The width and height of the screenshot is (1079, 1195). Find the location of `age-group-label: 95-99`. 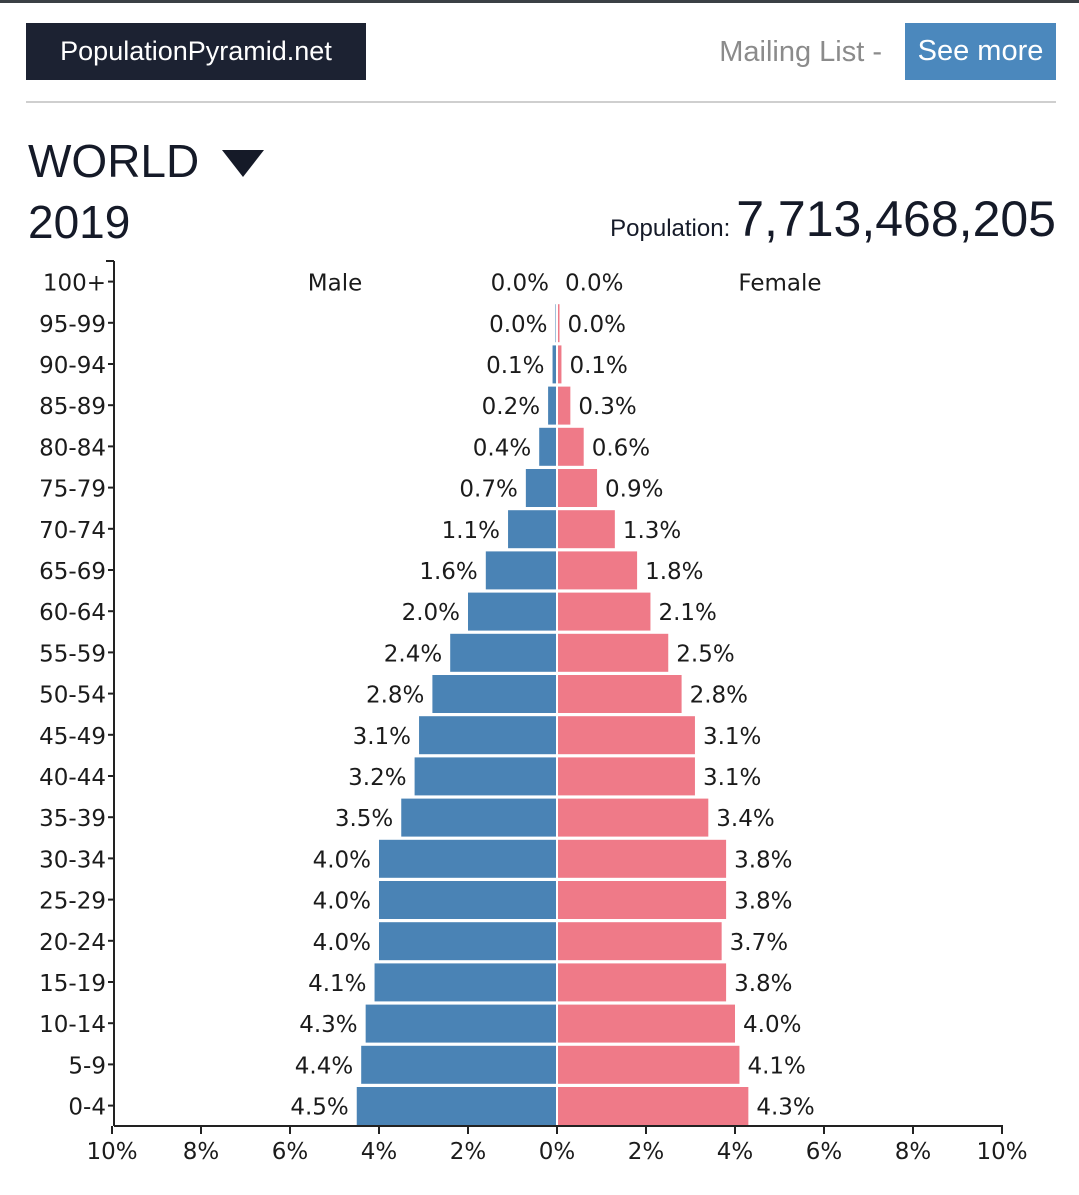

age-group-label: 95-99 is located at coordinates (72, 325).